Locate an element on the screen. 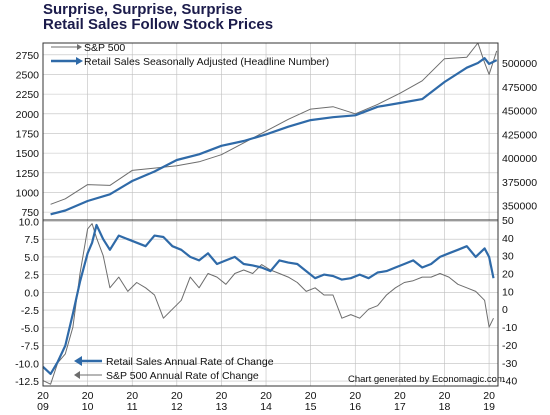 Image resolution: width=550 pixels, height=415 pixels. top-left-tick-label: 2000 is located at coordinates (28, 115).